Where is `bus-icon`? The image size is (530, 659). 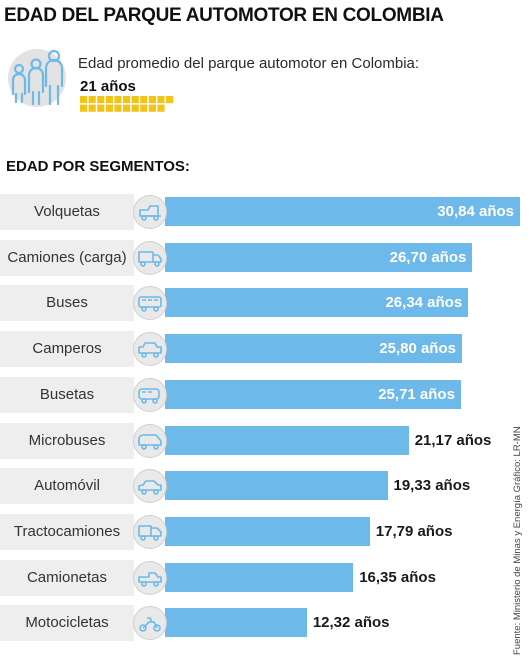
bus-icon is located at coordinates (150, 303).